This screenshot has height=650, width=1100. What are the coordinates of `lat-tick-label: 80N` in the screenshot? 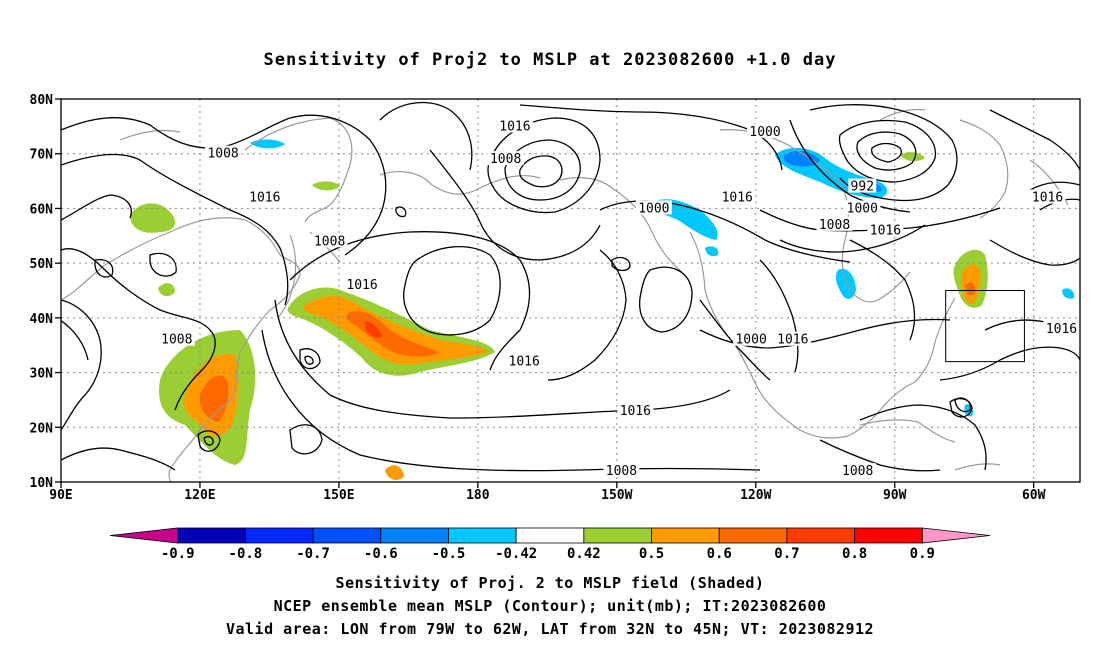 It's located at (42, 100).